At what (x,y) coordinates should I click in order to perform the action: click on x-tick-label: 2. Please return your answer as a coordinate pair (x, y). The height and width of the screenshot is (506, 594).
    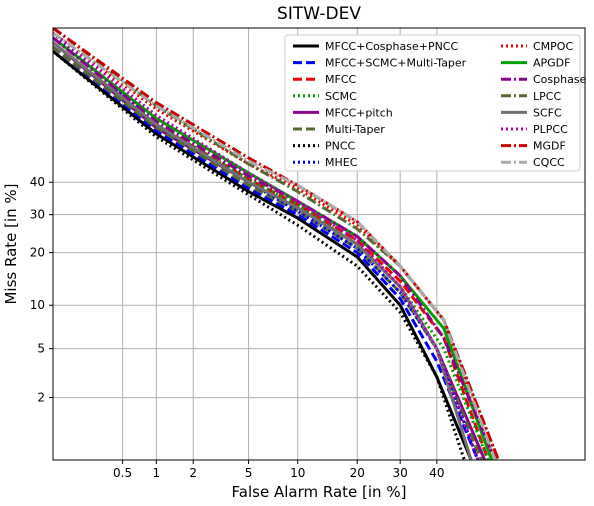
    Looking at the image, I should click on (193, 473).